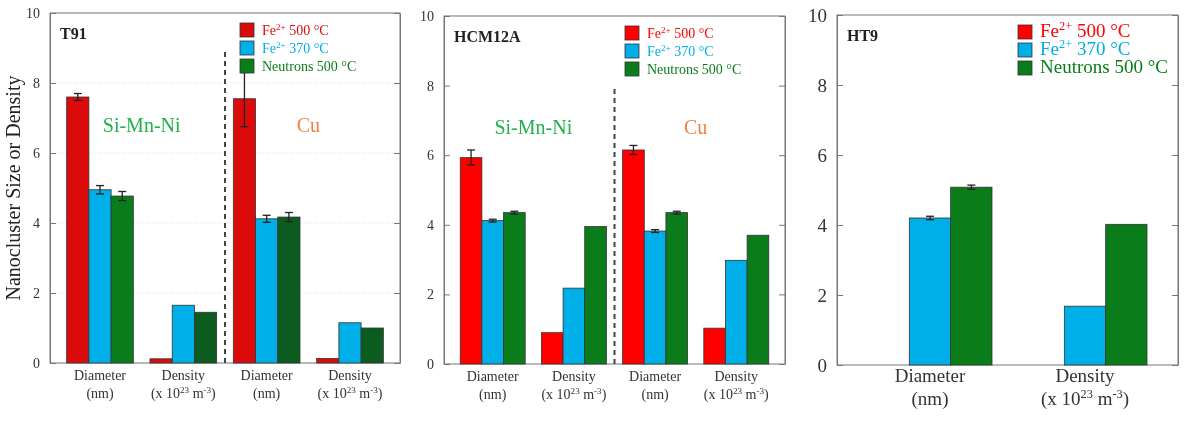  What do you see at coordinates (73, 33) in the screenshot?
I see `text: T91` at bounding box center [73, 33].